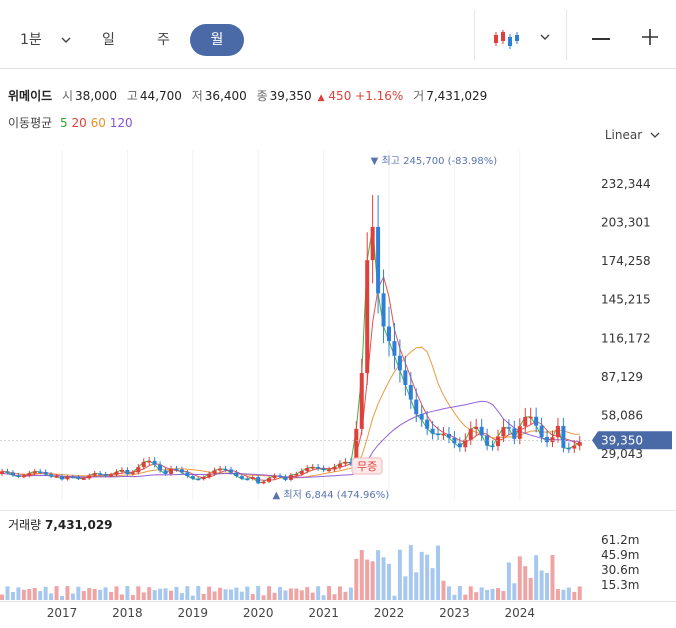 This screenshot has width=676, height=628. I want to click on interval-select: 1분, so click(46, 40).